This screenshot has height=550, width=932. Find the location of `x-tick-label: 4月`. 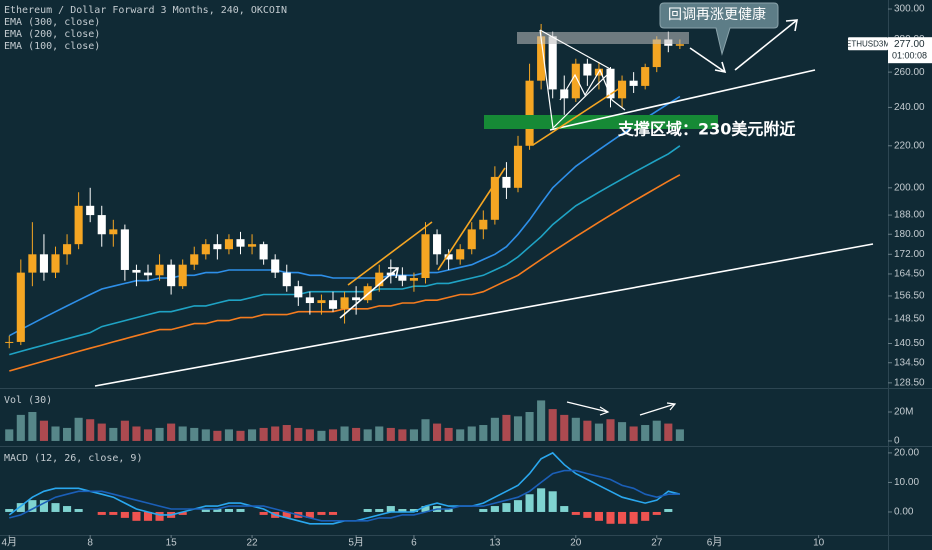

x-tick-label: 4月 is located at coordinates (9, 543).